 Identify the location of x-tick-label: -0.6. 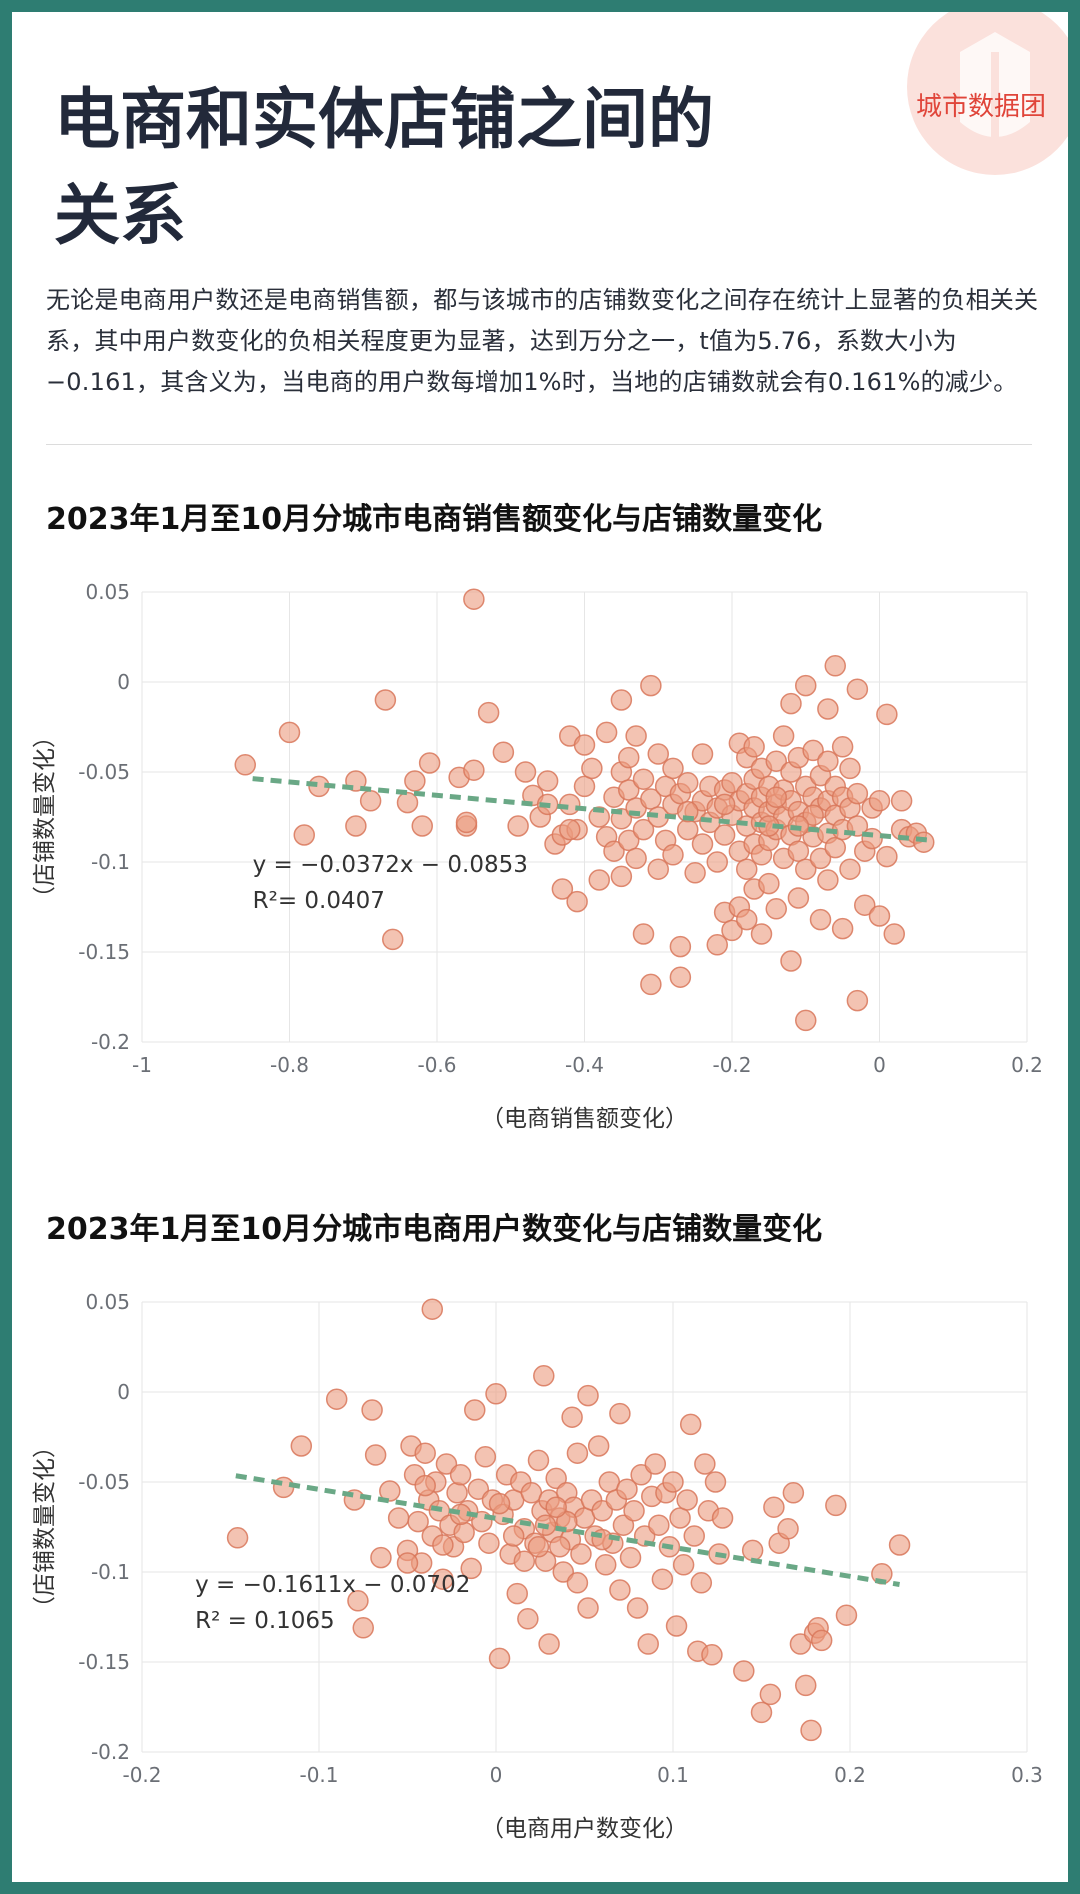
(436, 1065).